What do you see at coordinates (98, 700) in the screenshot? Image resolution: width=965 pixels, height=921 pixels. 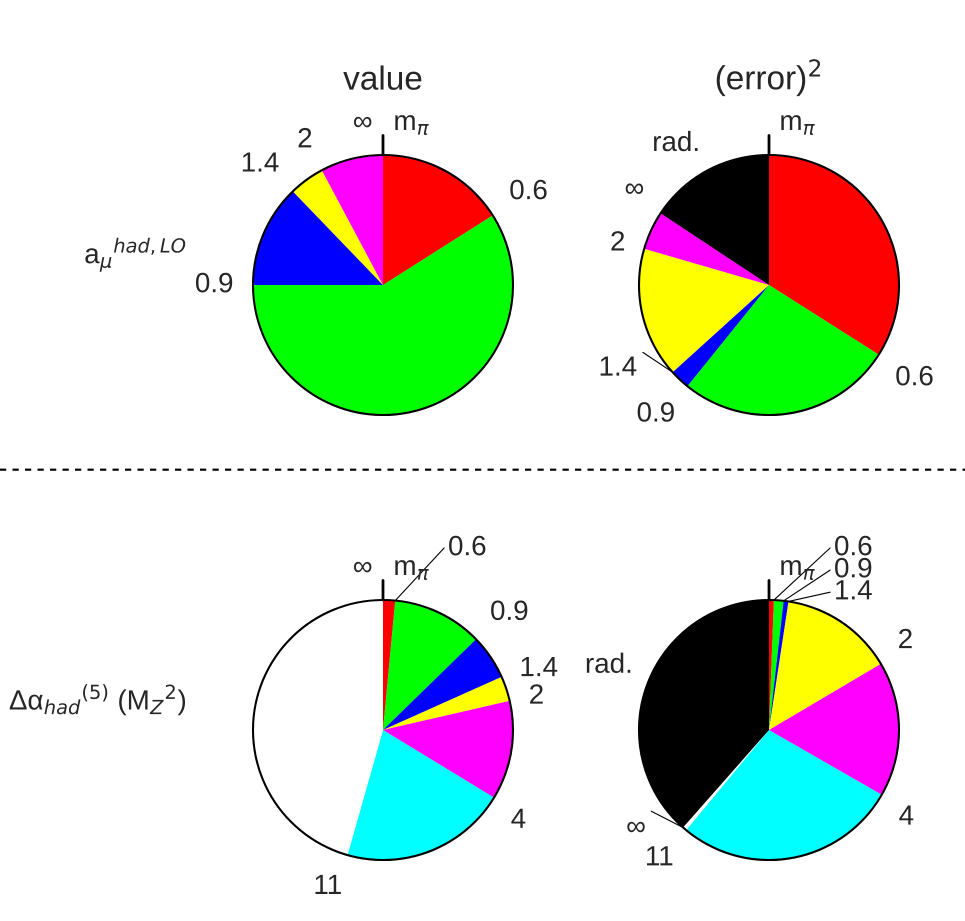 I see `text: Δα$_{had}$$^{(5)}$ (M$_{Z}$$^{2}$)` at bounding box center [98, 700].